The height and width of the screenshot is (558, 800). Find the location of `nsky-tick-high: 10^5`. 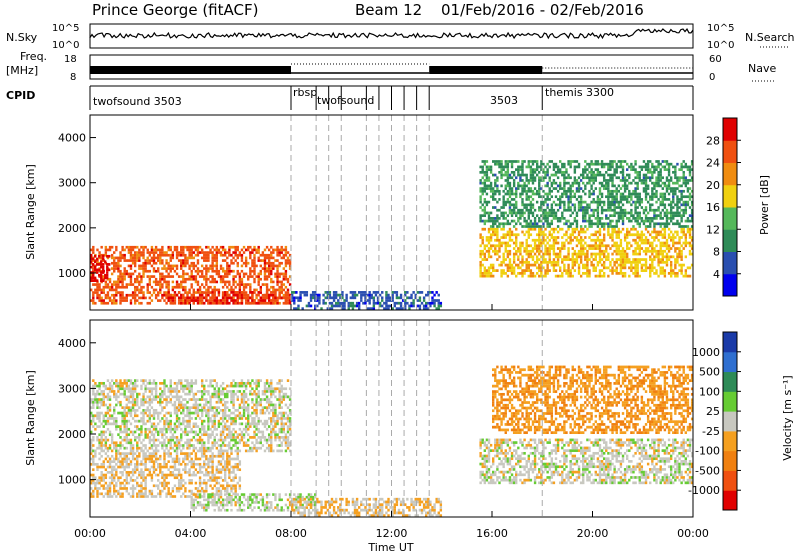

nsky-tick-high: 10^5 is located at coordinates (65, 28).